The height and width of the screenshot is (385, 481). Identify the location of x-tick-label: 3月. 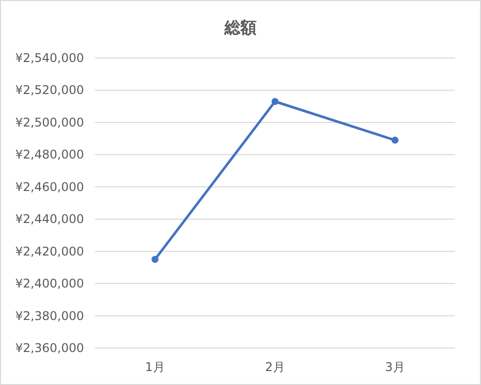
(395, 367).